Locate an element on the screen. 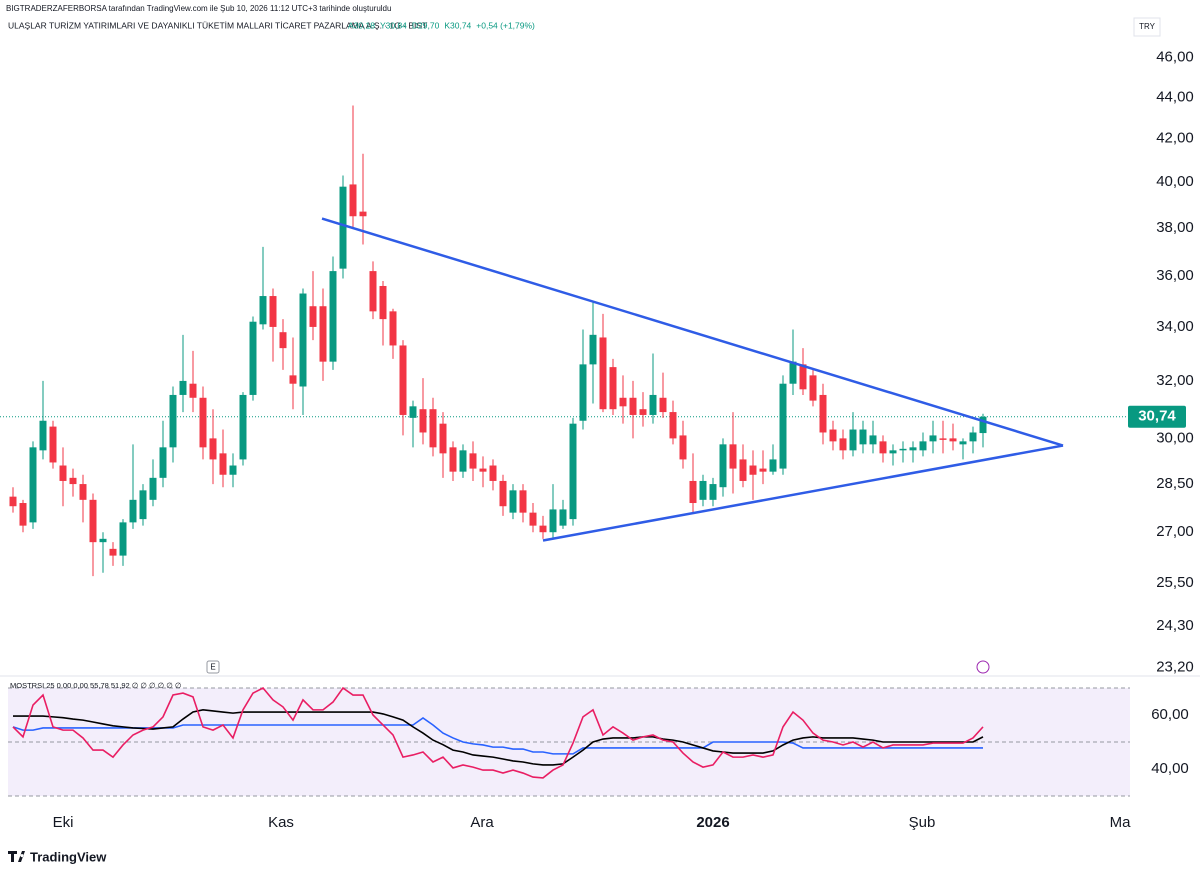  brand: TradingView is located at coordinates (68, 856).